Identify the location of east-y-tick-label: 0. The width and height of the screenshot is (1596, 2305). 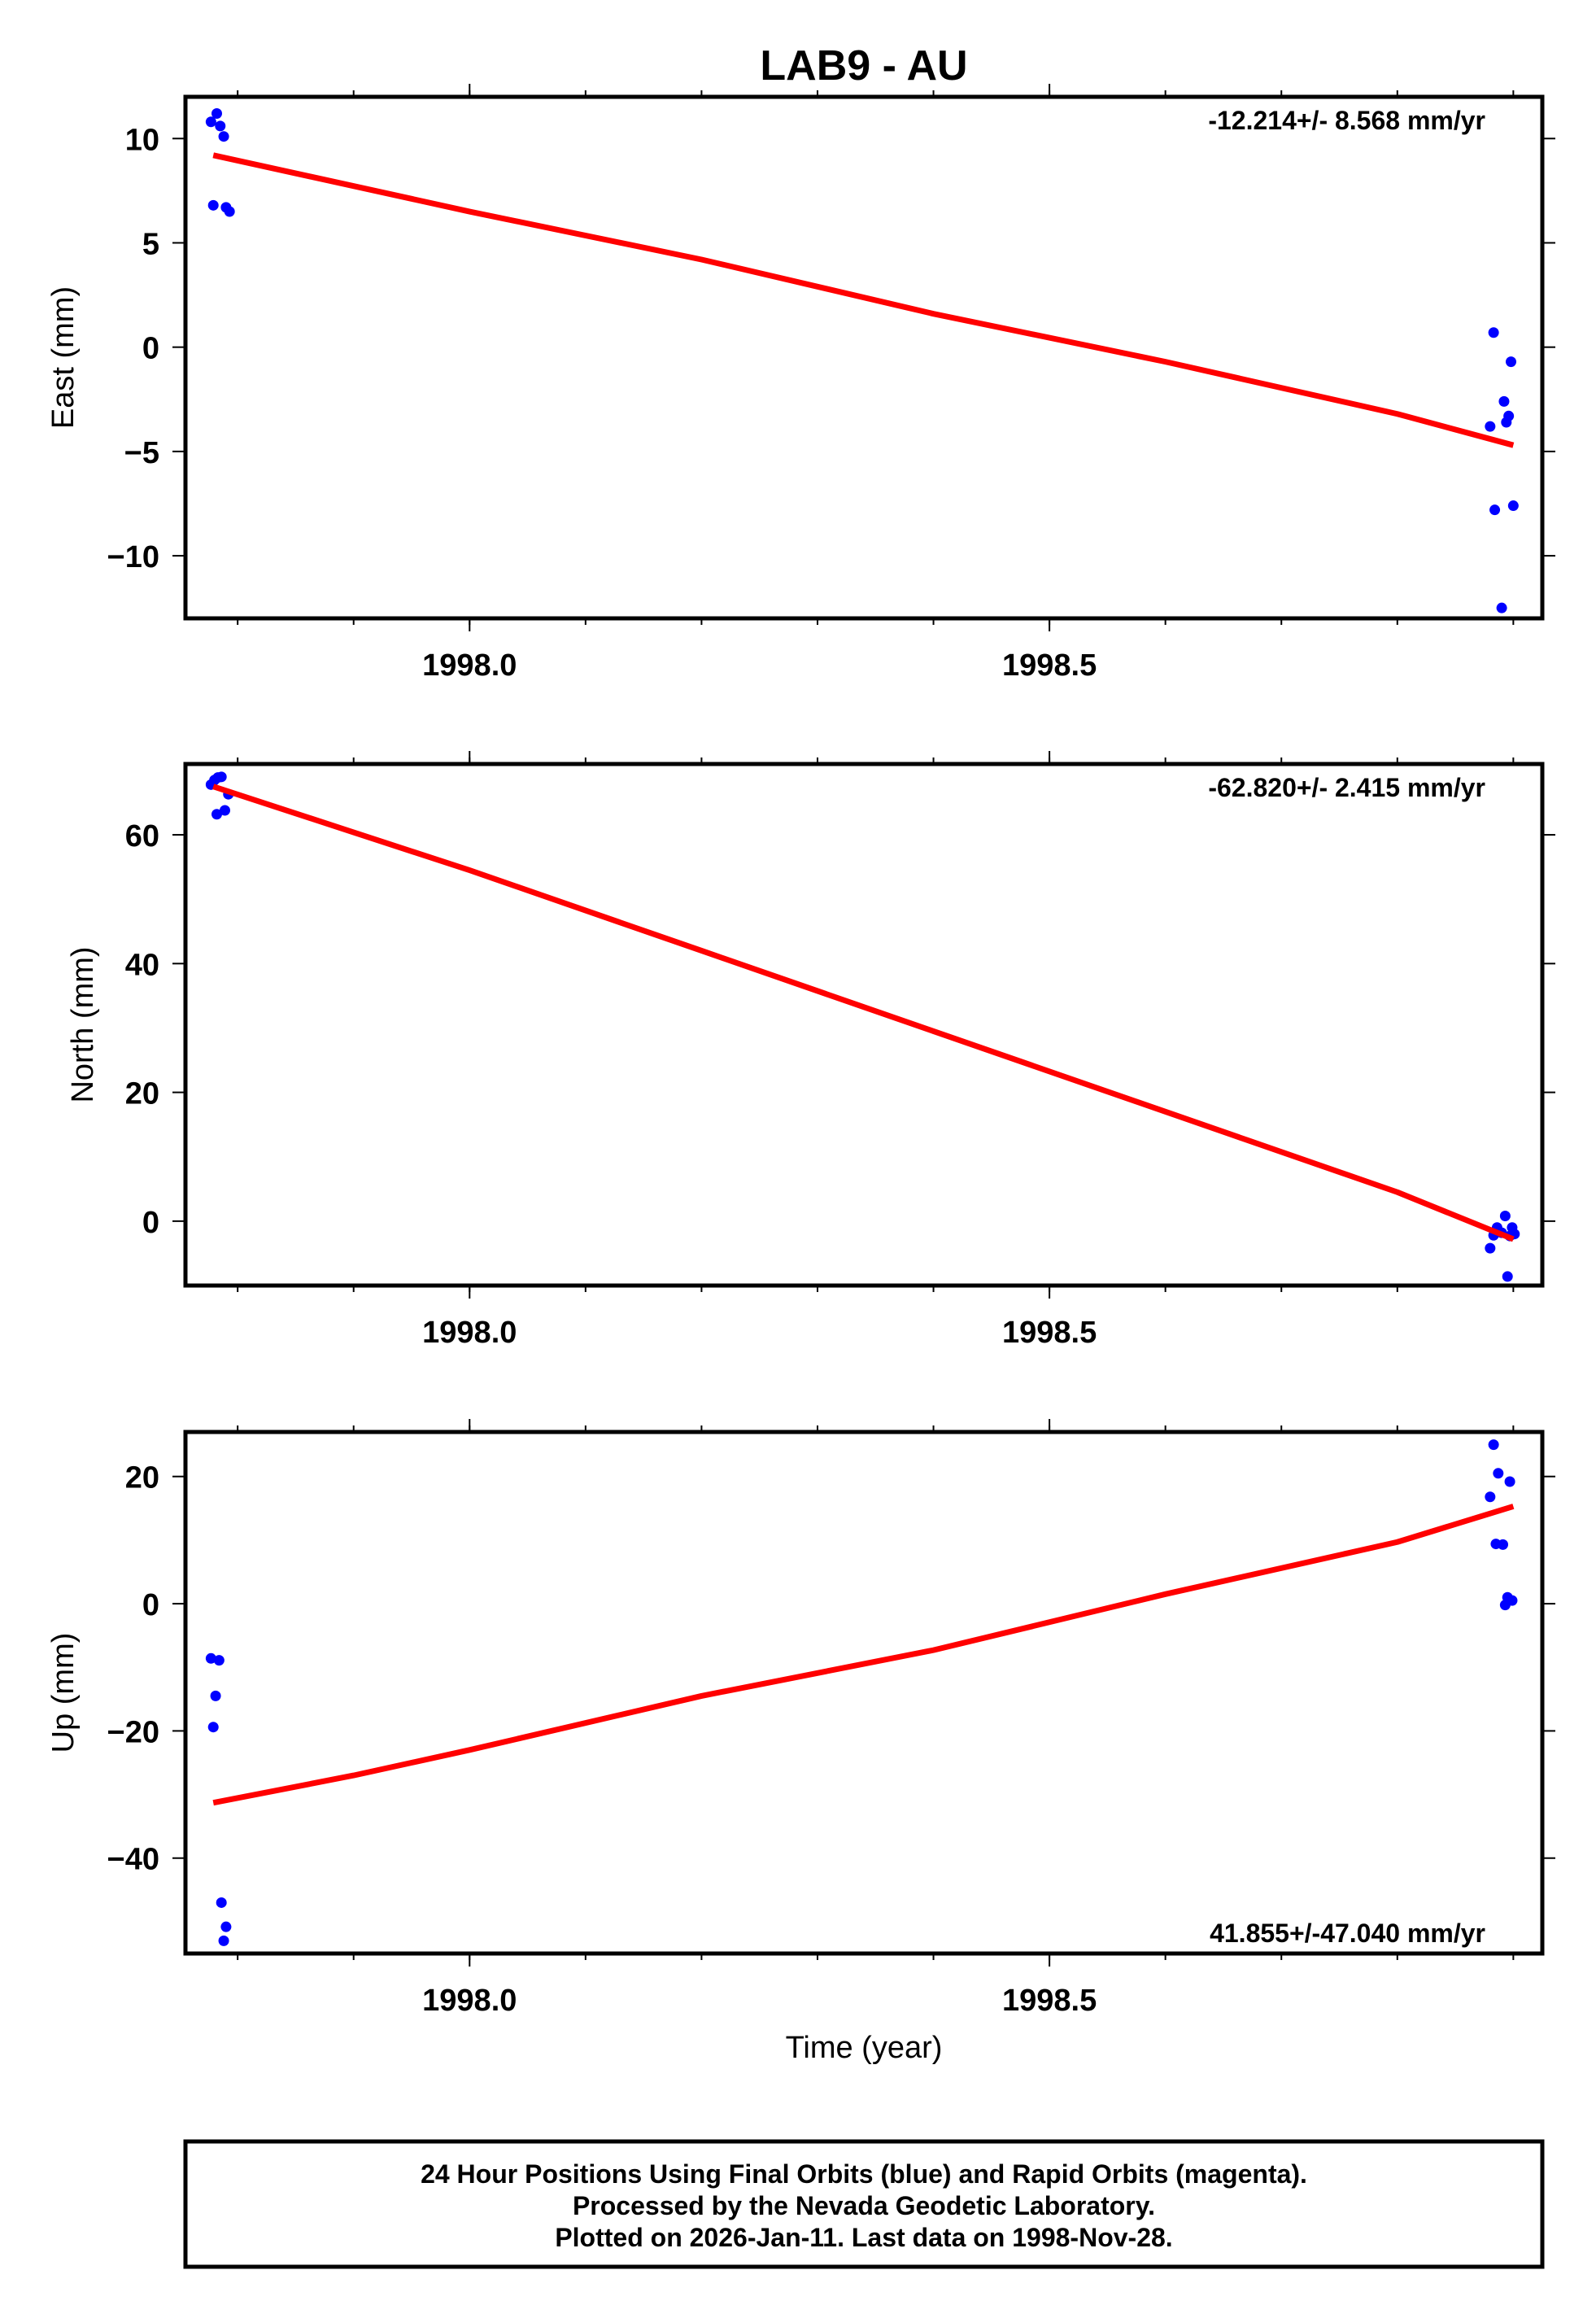
(150, 349).